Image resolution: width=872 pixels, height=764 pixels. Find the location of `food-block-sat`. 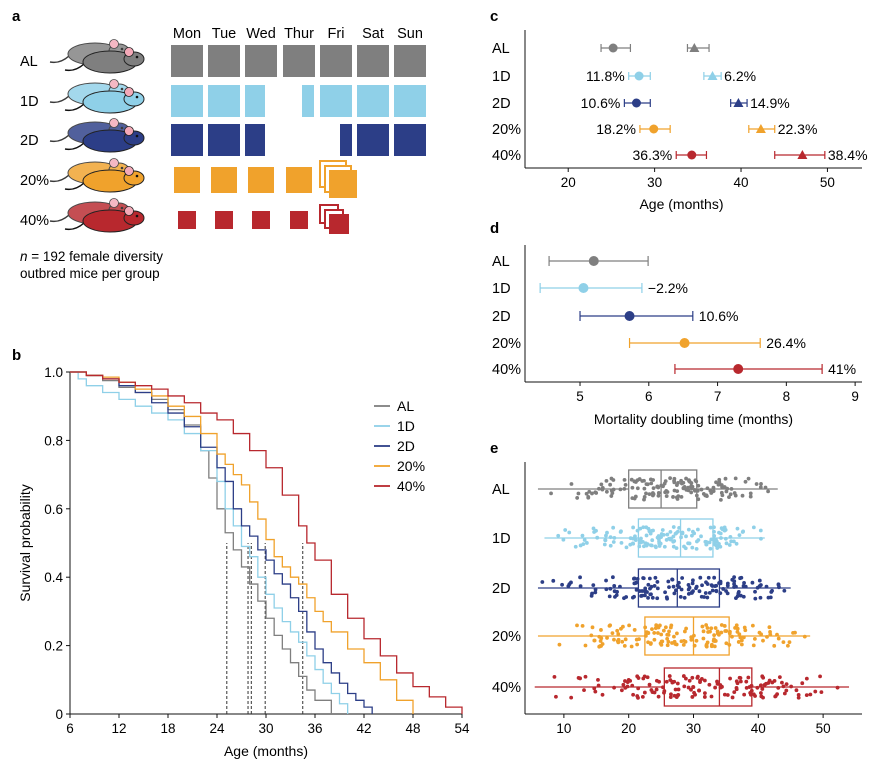

food-block-sat is located at coordinates (346, 140).